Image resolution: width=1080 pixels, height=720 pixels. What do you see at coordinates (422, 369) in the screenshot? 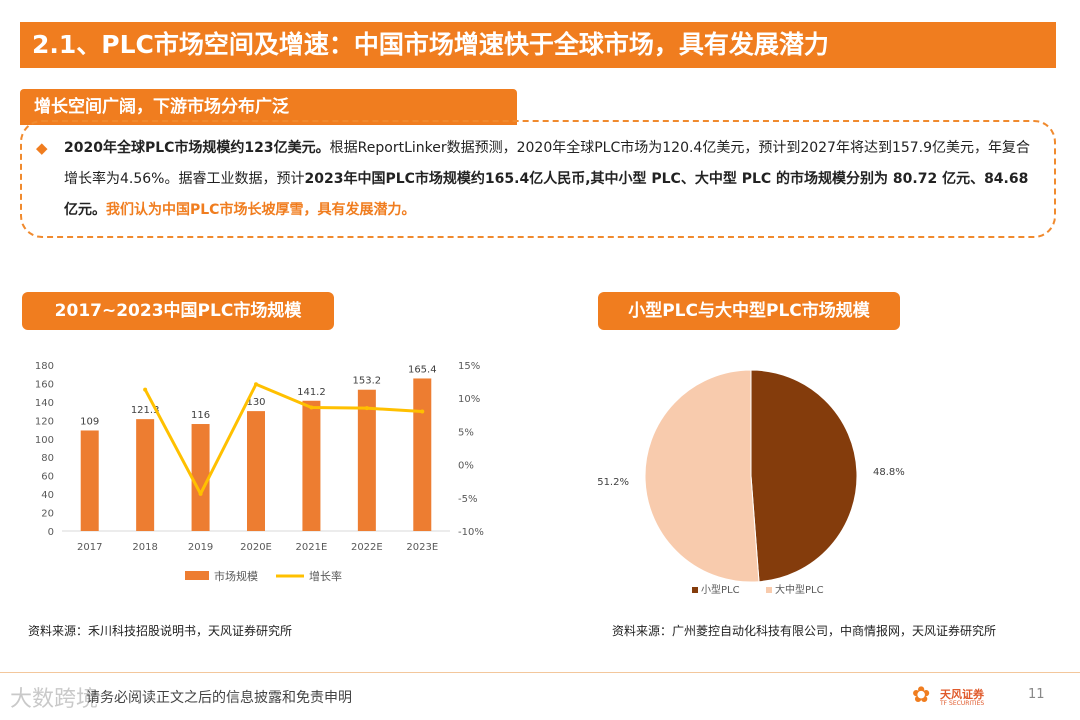
I see `bar-data-label: 165.4` at bounding box center [422, 369].